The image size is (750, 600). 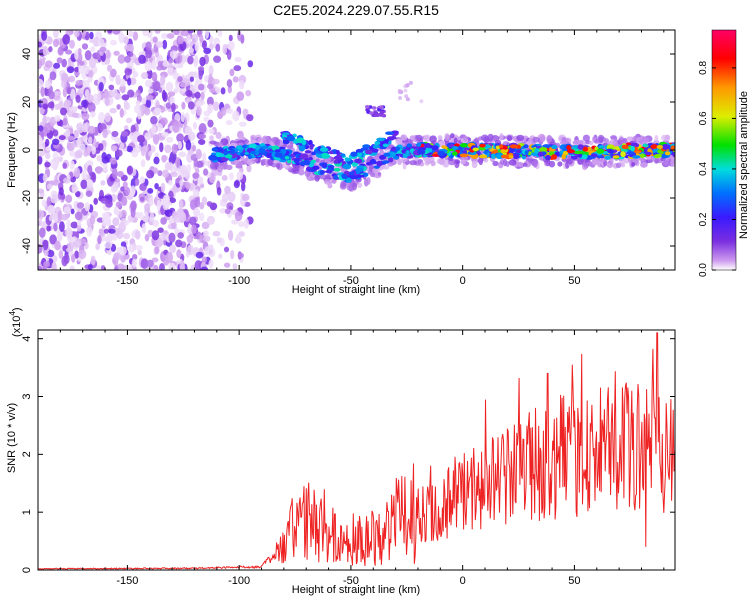 What do you see at coordinates (724, 150) in the screenshot?
I see `colorbar-gradient` at bounding box center [724, 150].